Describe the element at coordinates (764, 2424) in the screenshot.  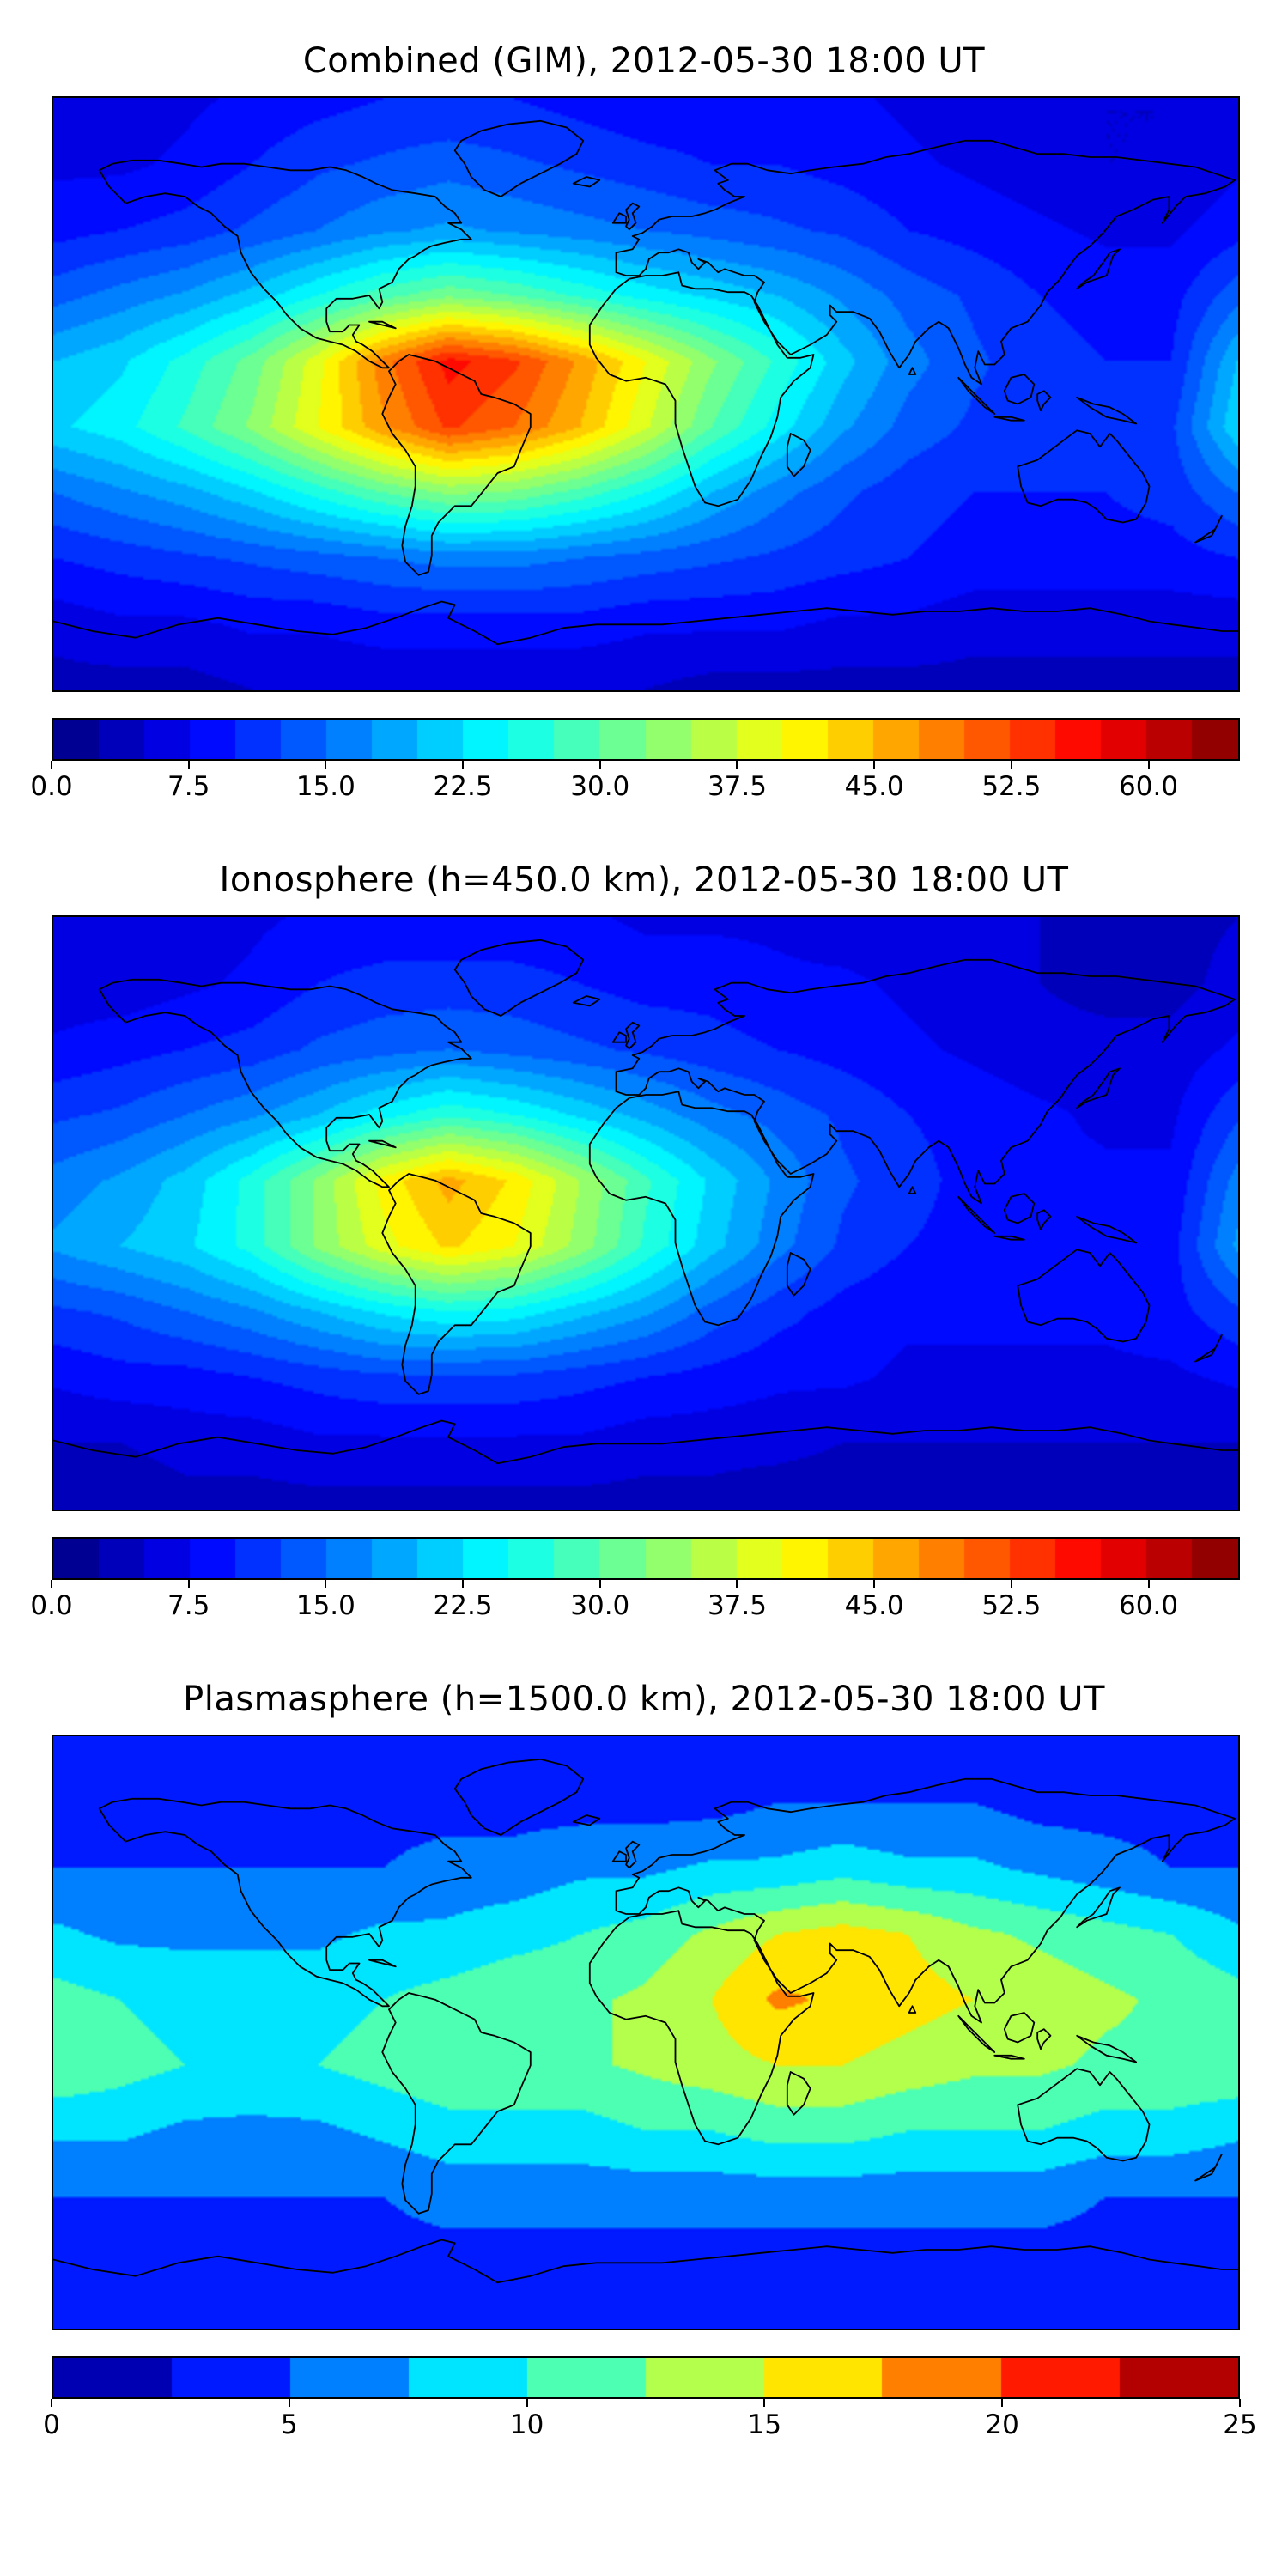
I see `colorbar-tick-label: 15` at that location.